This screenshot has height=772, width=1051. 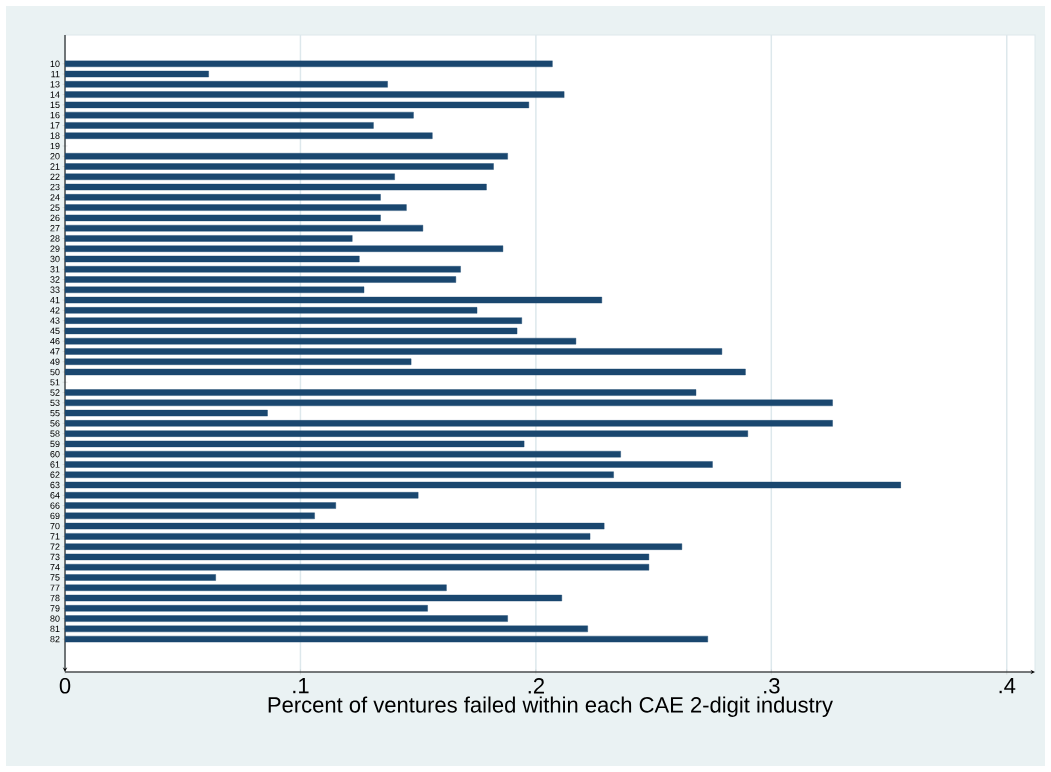 I want to click on y-tick-label: 72, so click(x=55, y=546).